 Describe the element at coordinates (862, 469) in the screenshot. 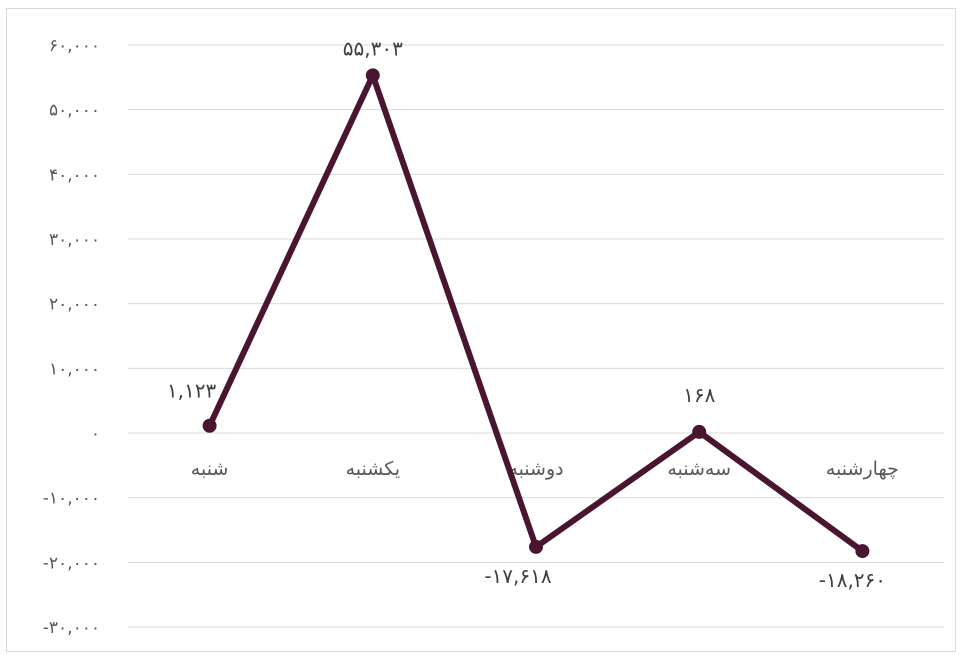

I see `x-category-label: چهارشنبه` at that location.